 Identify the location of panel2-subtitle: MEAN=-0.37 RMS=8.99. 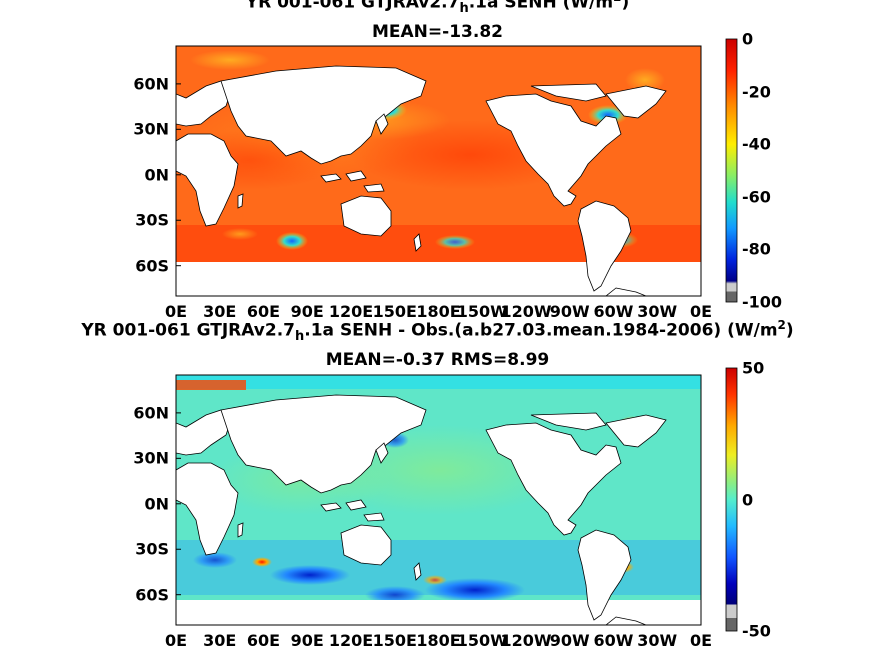
(437, 360).